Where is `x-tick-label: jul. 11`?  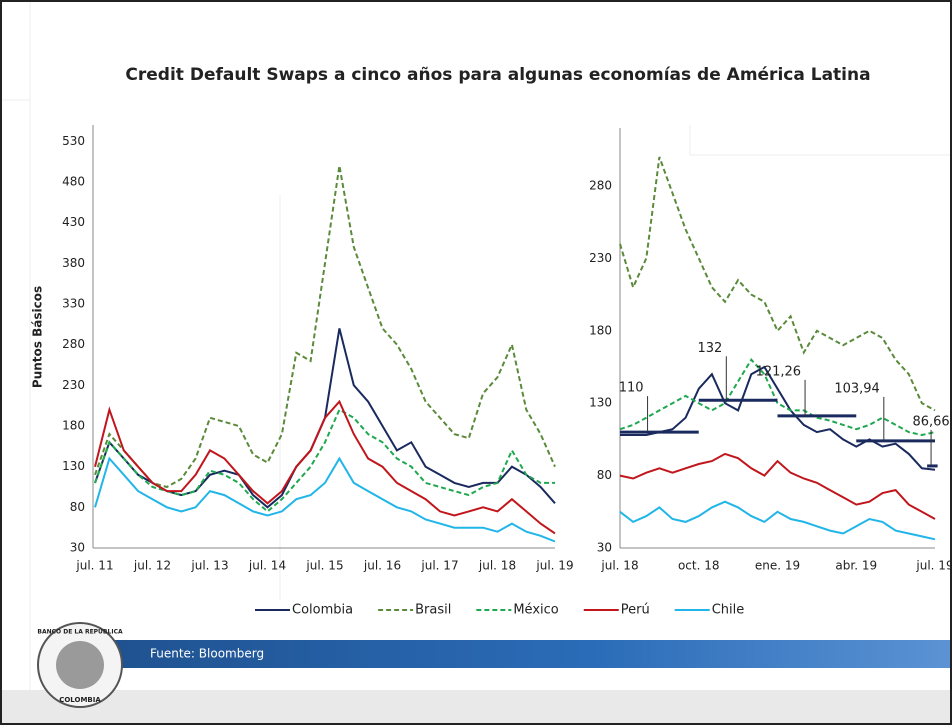
x-tick-label: jul. 11 is located at coordinates (94, 566).